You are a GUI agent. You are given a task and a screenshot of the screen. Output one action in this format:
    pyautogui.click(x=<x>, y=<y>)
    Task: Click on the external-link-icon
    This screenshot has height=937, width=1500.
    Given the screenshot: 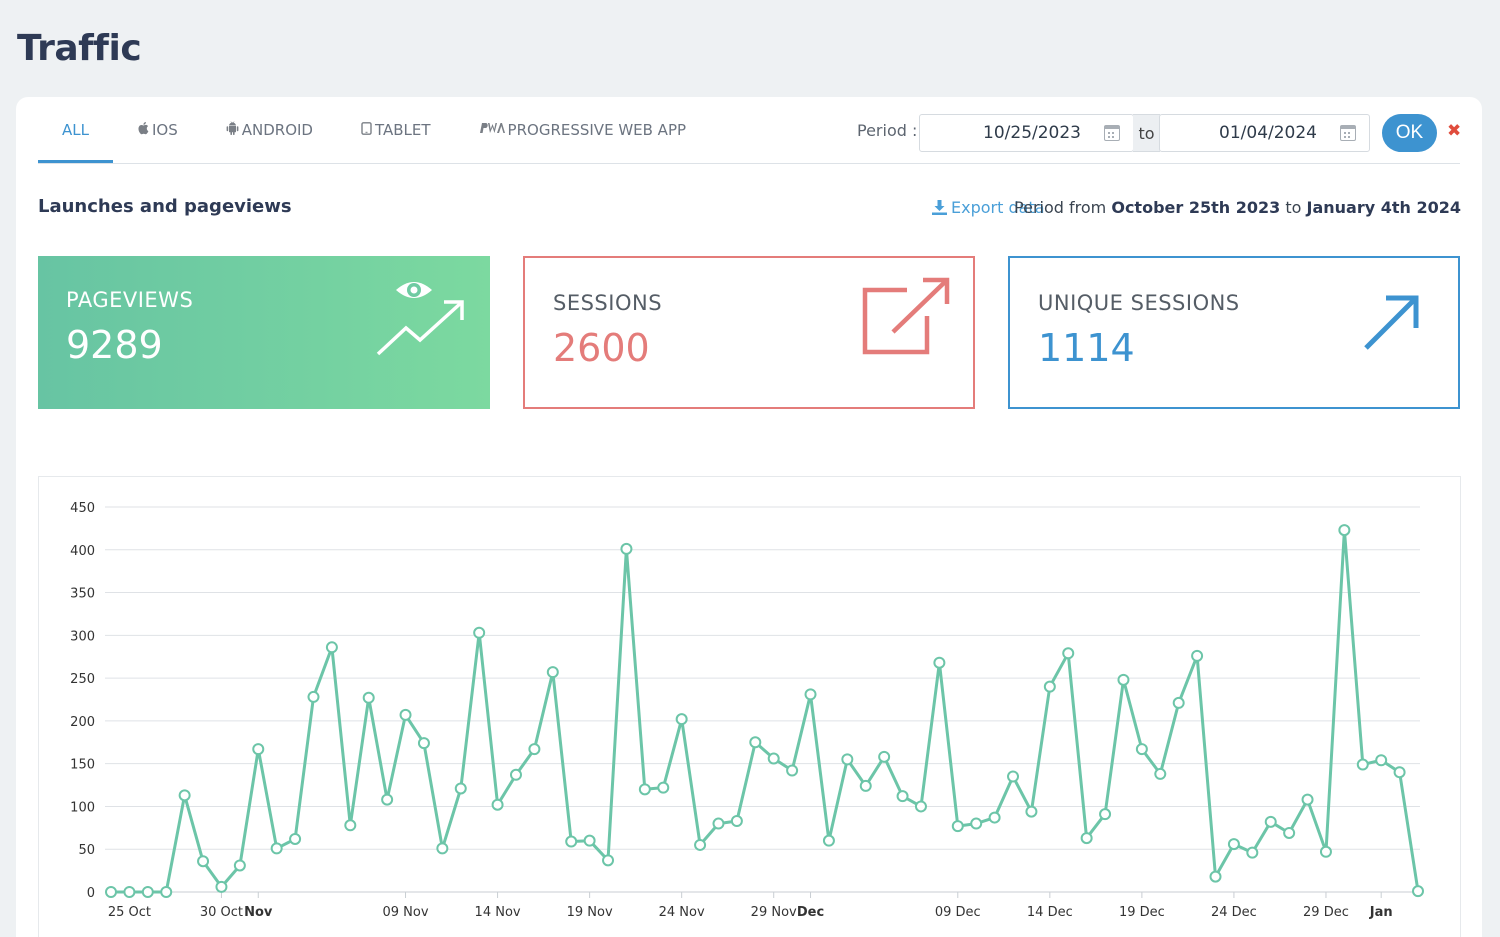 What is the action you would take?
    pyautogui.click(x=906, y=316)
    